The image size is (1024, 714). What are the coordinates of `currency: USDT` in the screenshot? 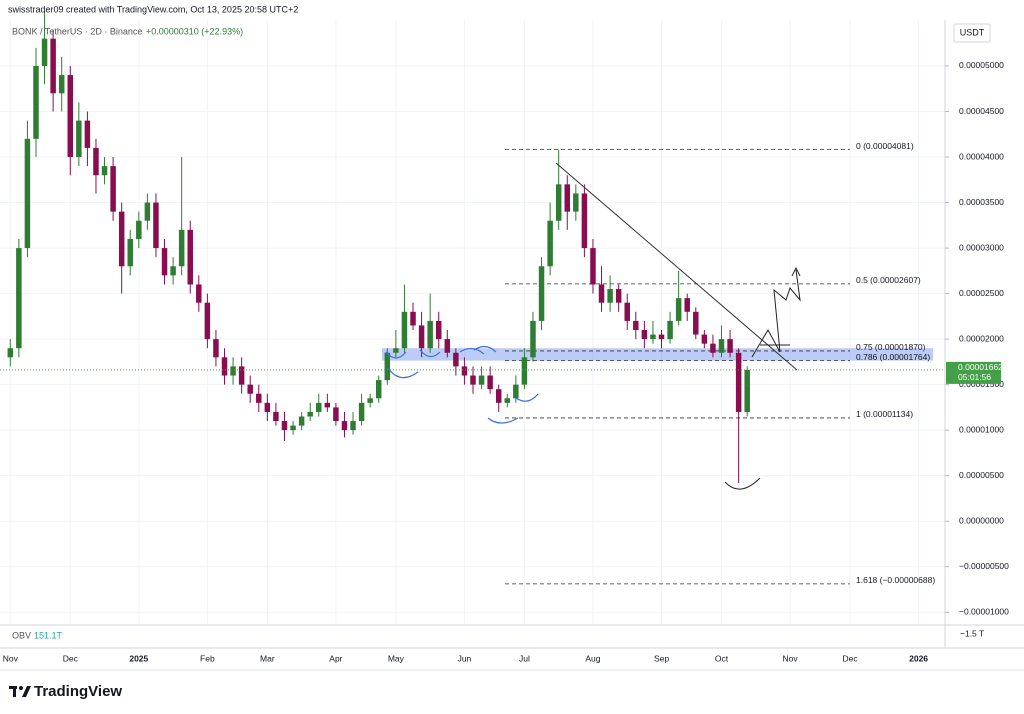 It's located at (972, 32).